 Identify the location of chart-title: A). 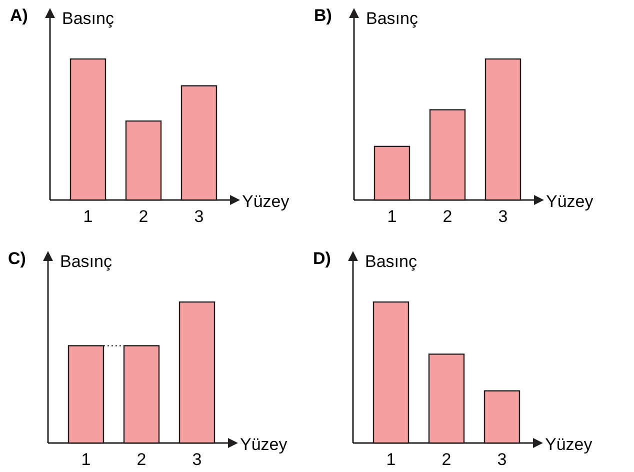
(19, 15).